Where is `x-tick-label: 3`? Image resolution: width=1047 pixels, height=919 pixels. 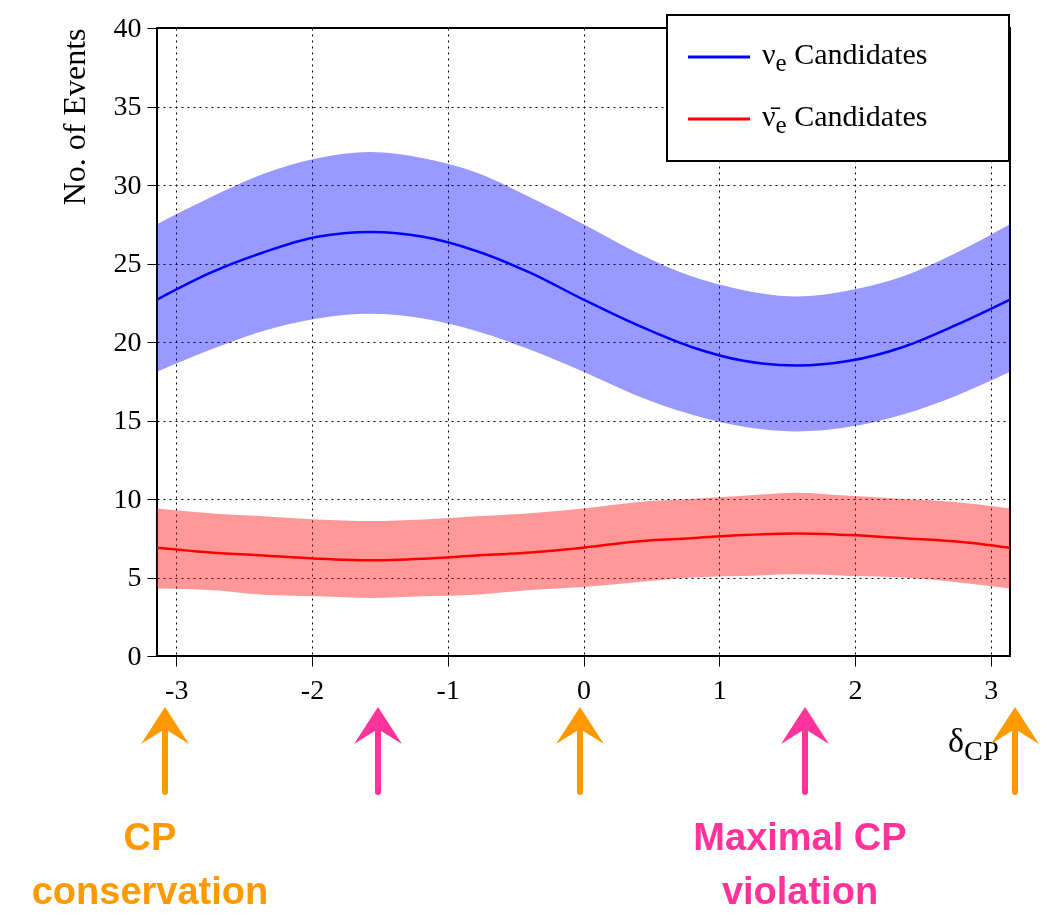 x-tick-label: 3 is located at coordinates (991, 689).